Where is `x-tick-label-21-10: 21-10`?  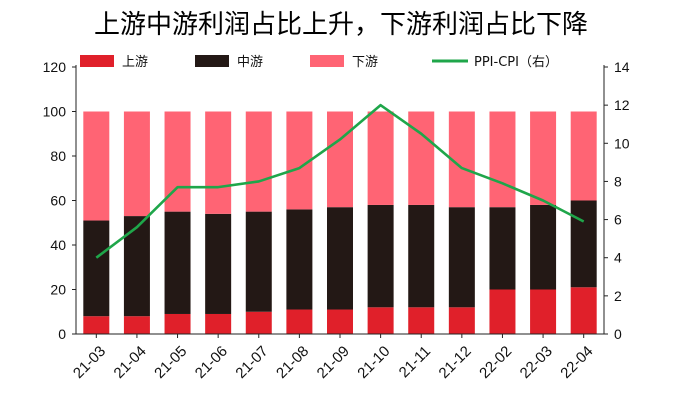 x-tick-label-21-10: 21-10 is located at coordinates (373, 362).